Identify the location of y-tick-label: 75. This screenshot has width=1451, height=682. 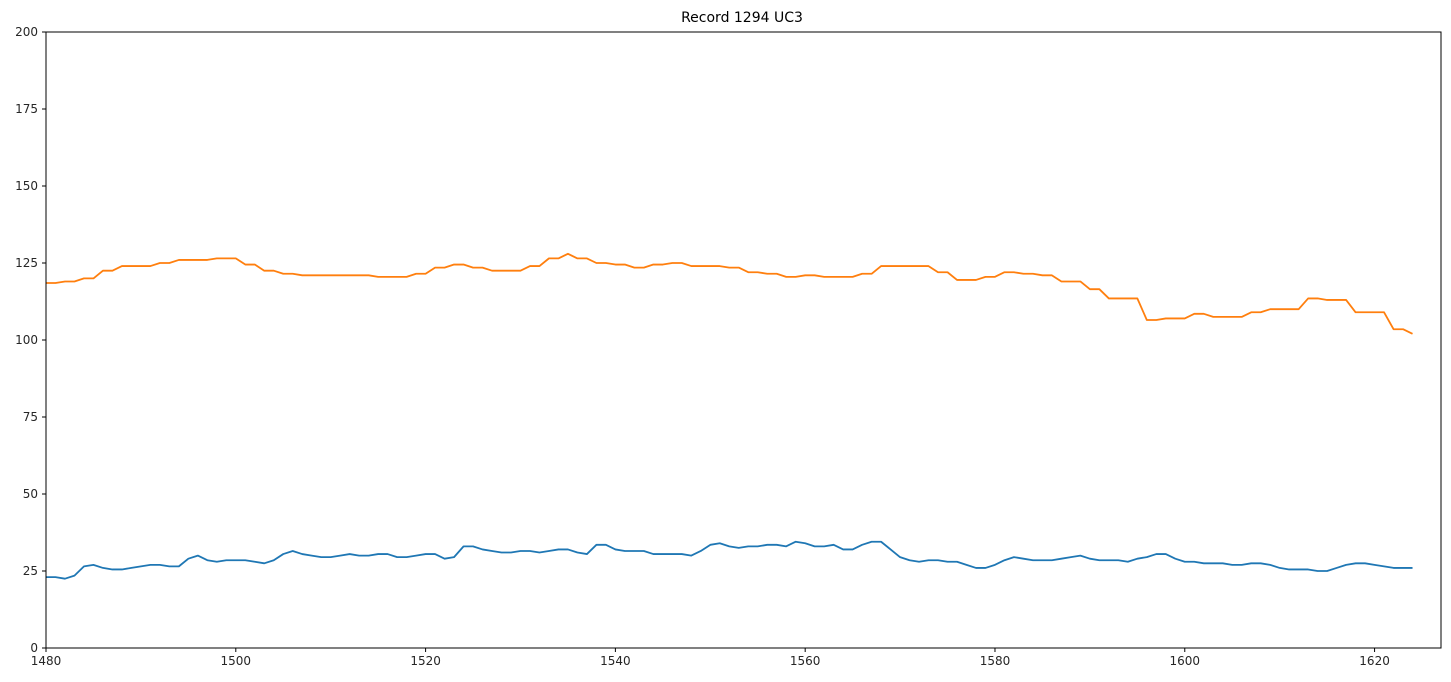
(30, 417).